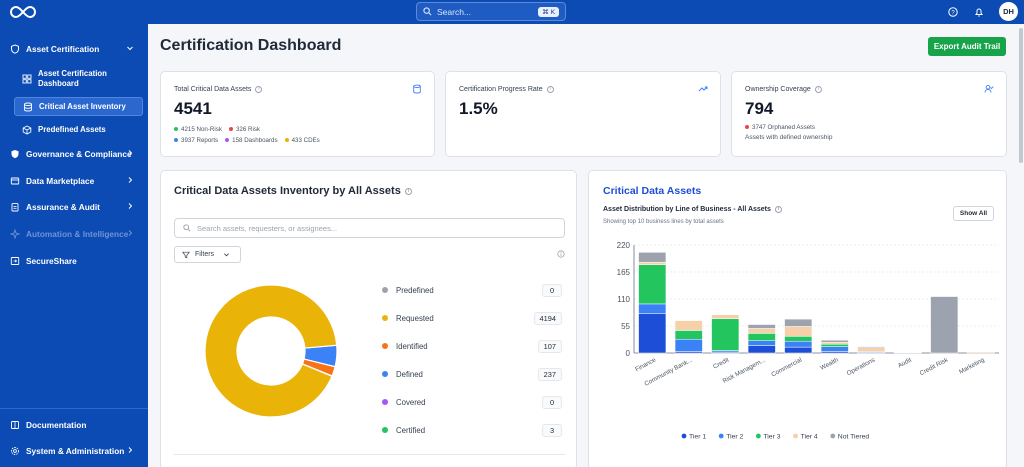 This screenshot has height=467, width=1024. What do you see at coordinates (23, 12) in the screenshot?
I see `logo-icon` at bounding box center [23, 12].